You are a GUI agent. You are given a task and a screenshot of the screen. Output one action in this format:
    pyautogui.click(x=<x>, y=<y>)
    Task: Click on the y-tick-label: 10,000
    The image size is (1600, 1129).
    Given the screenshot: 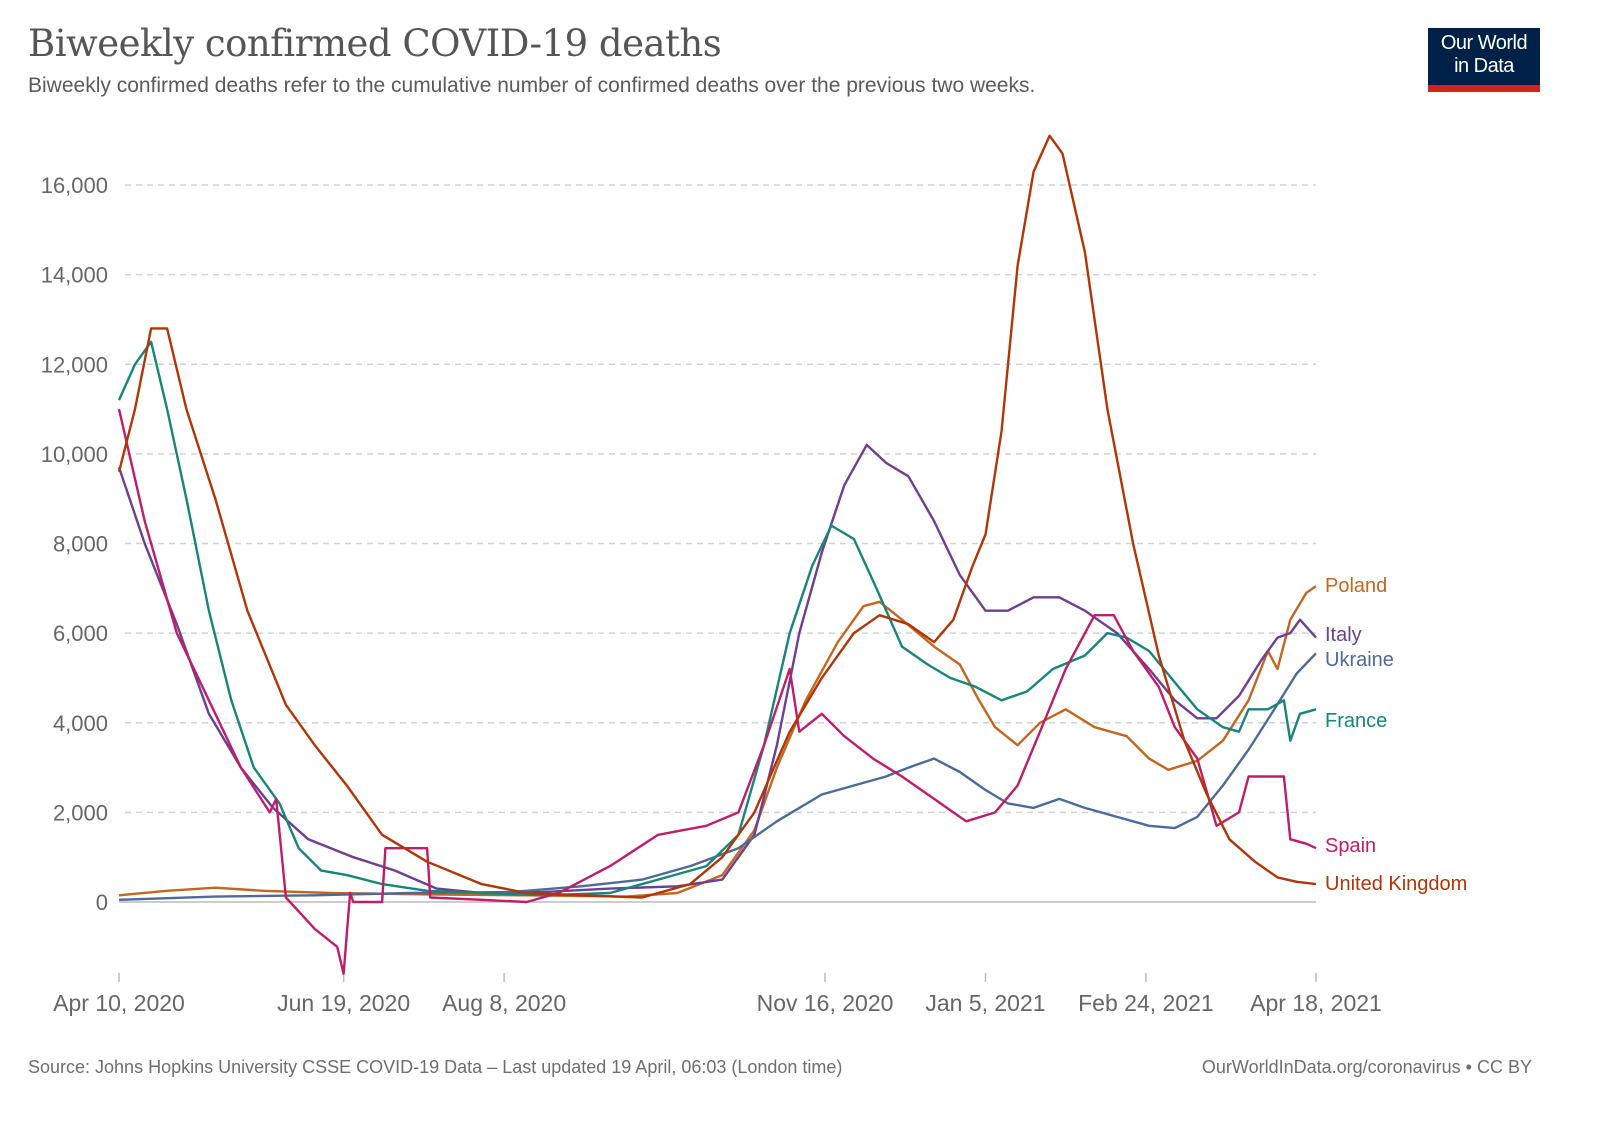 What is the action you would take?
    pyautogui.click(x=74, y=454)
    